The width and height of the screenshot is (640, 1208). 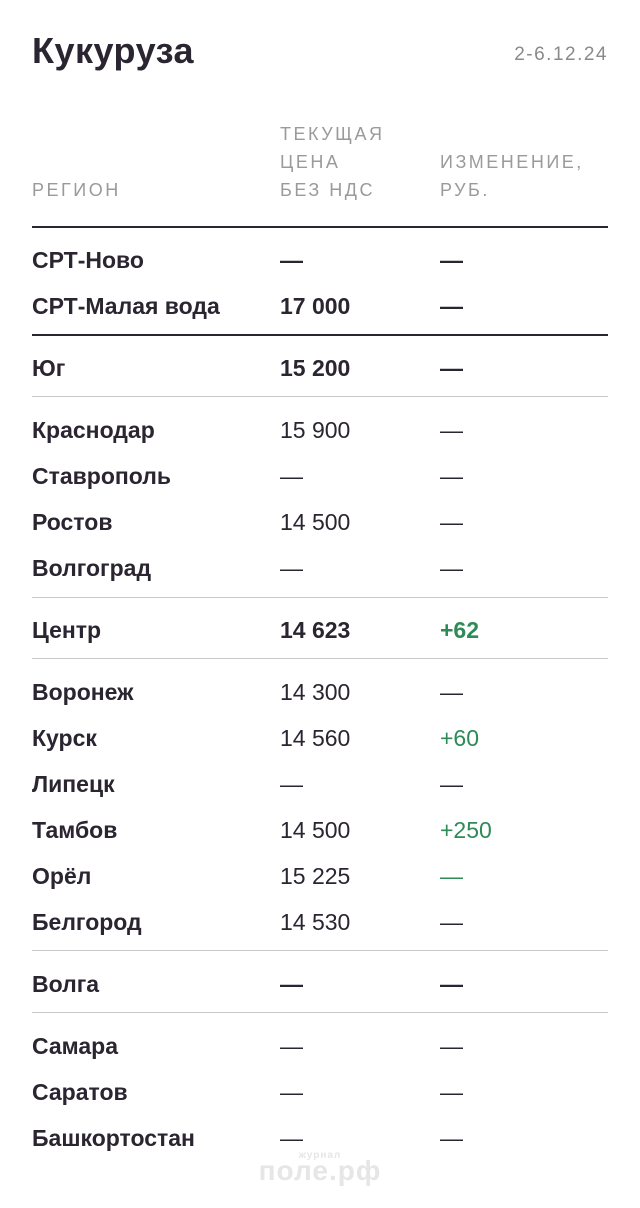 I want to click on column-header-region: РЕГИОН, so click(x=76, y=190).